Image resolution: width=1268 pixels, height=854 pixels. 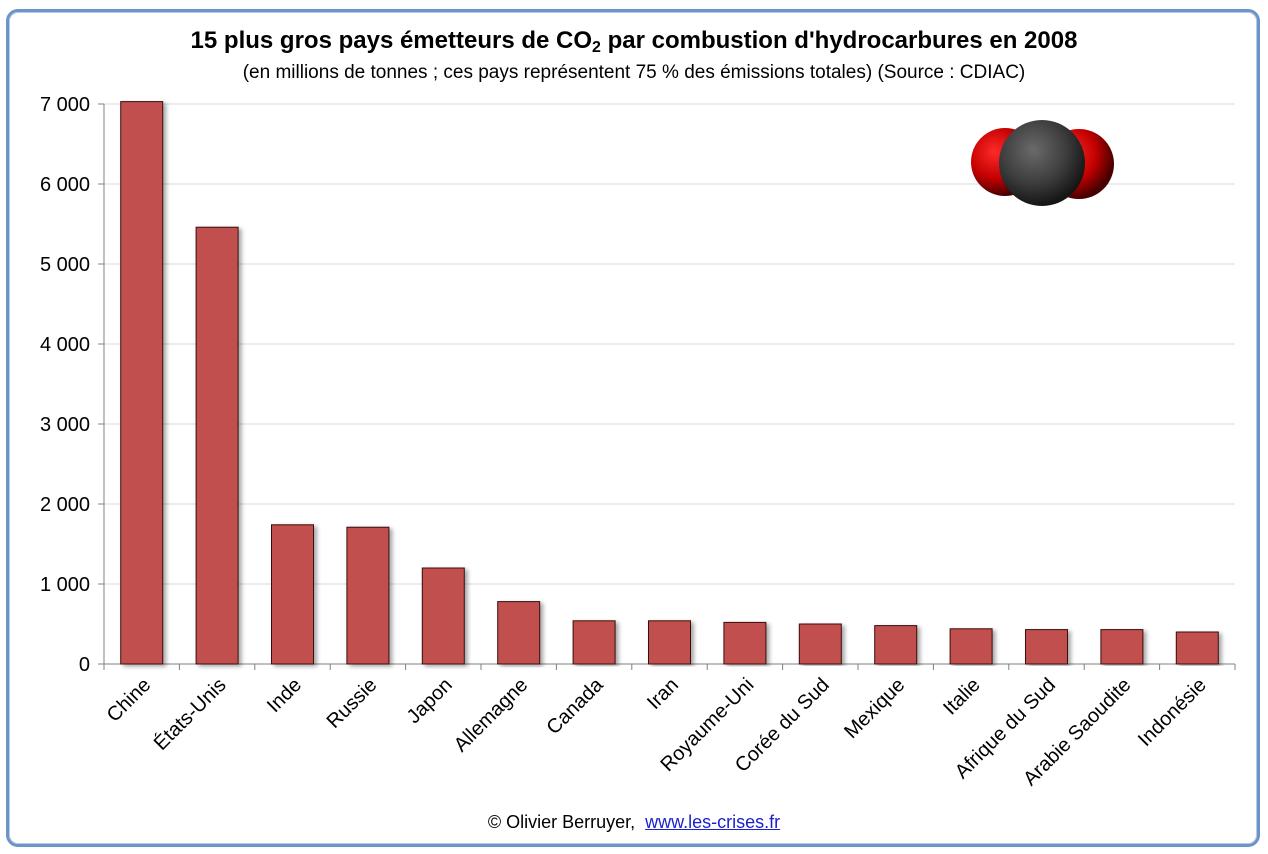 I want to click on x-tick-label: Japon, so click(x=430, y=701).